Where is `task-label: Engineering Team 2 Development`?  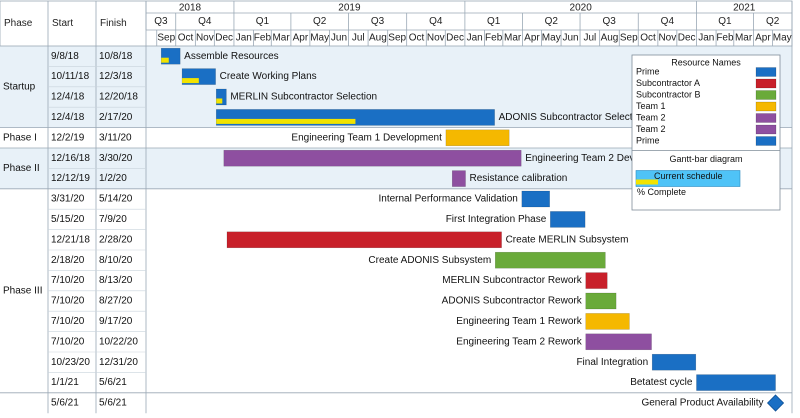
task-label: Engineering Team 2 Development is located at coordinates (600, 158).